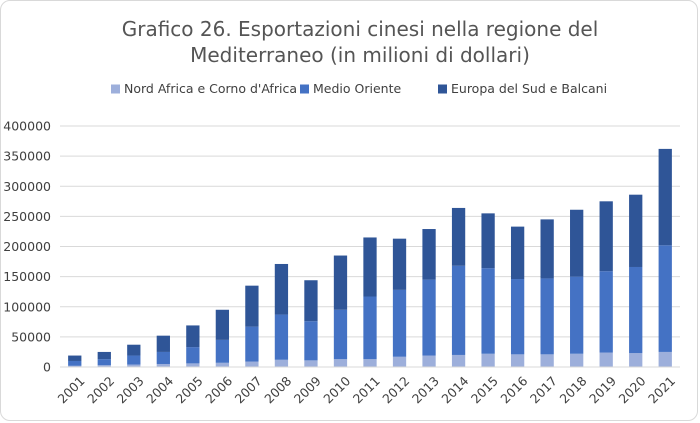 The width and height of the screenshot is (700, 423). I want to click on bar-segment-3-2018, so click(577, 243).